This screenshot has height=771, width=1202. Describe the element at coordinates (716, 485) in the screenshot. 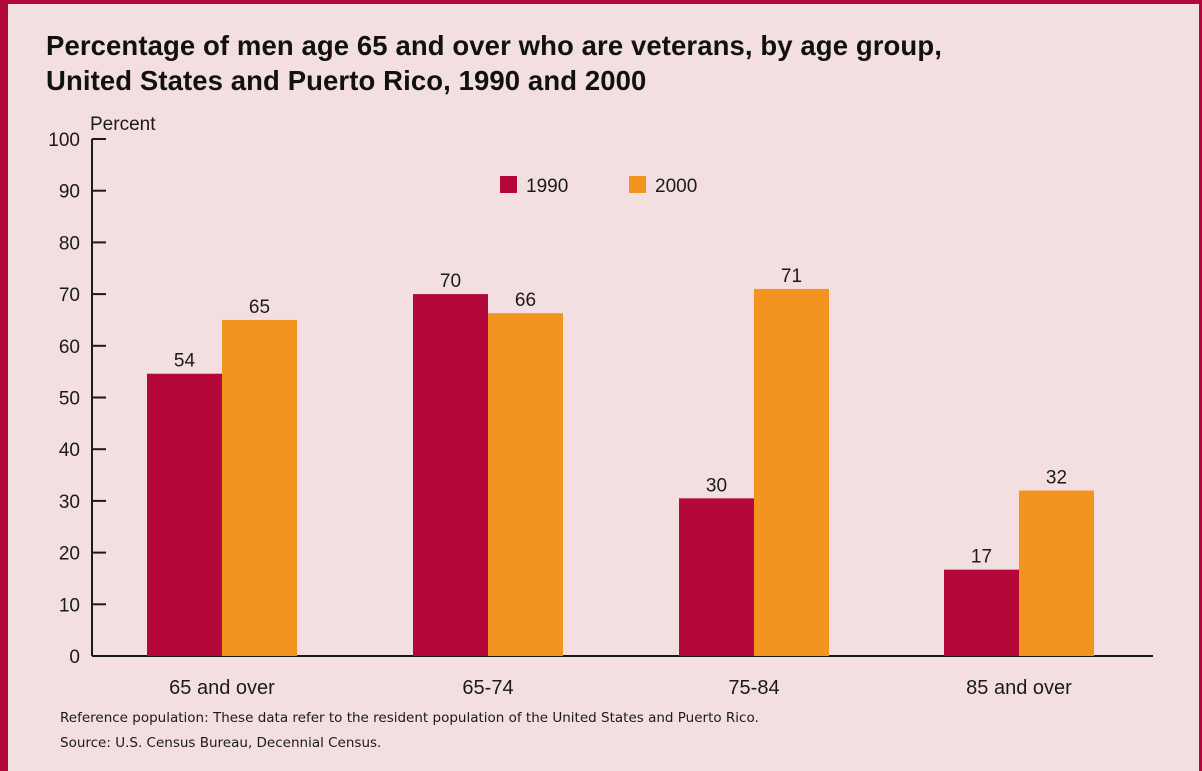

I see `data-label: 30` at that location.